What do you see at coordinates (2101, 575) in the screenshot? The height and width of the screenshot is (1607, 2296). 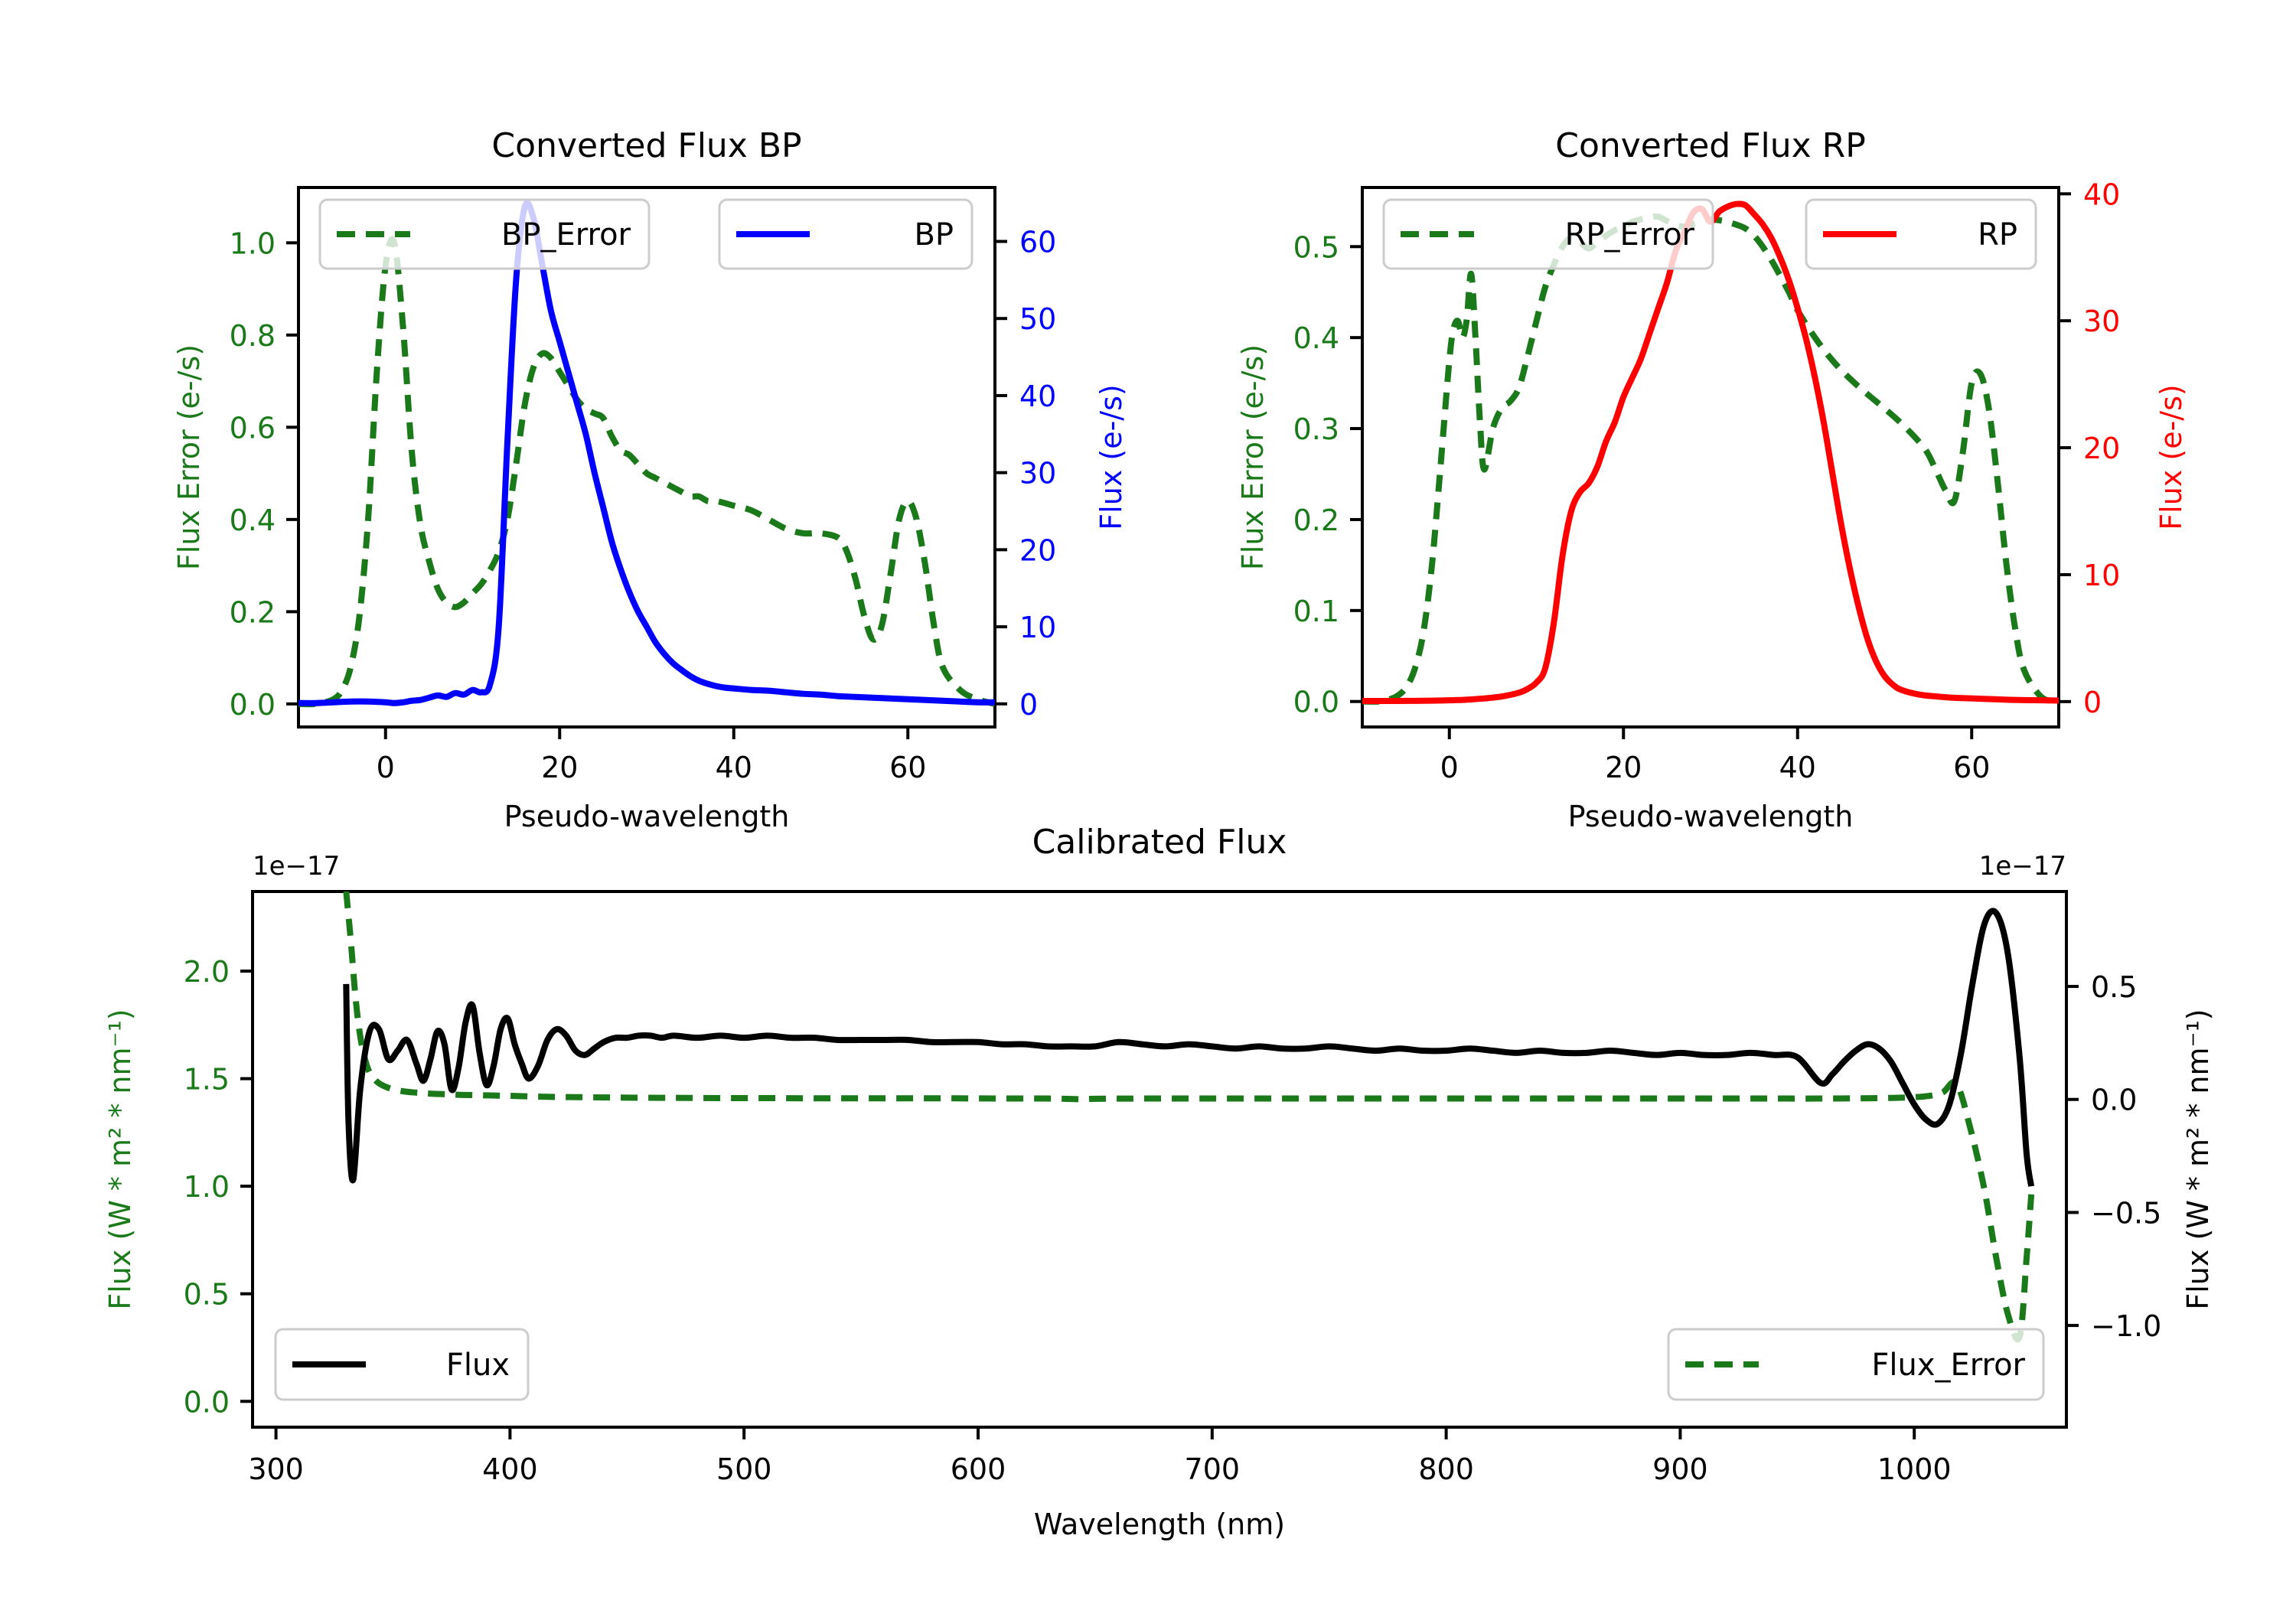 I see `ytick-label-right-rp: 10` at bounding box center [2101, 575].